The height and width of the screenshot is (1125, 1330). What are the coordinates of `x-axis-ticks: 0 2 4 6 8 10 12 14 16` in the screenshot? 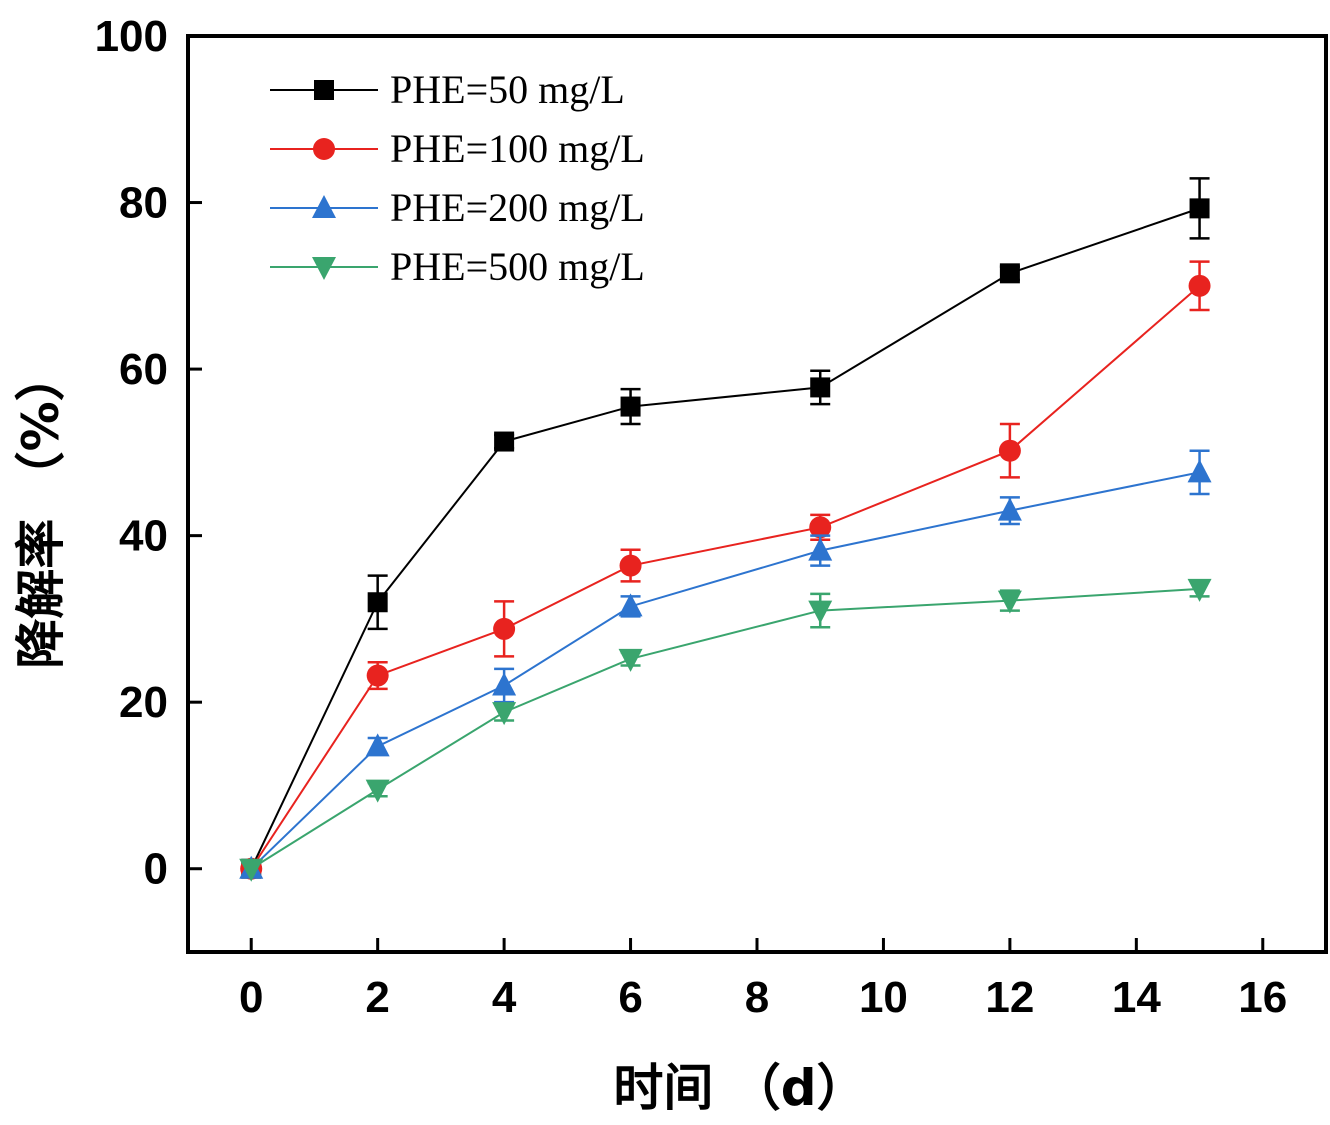 It's located at (763, 980).